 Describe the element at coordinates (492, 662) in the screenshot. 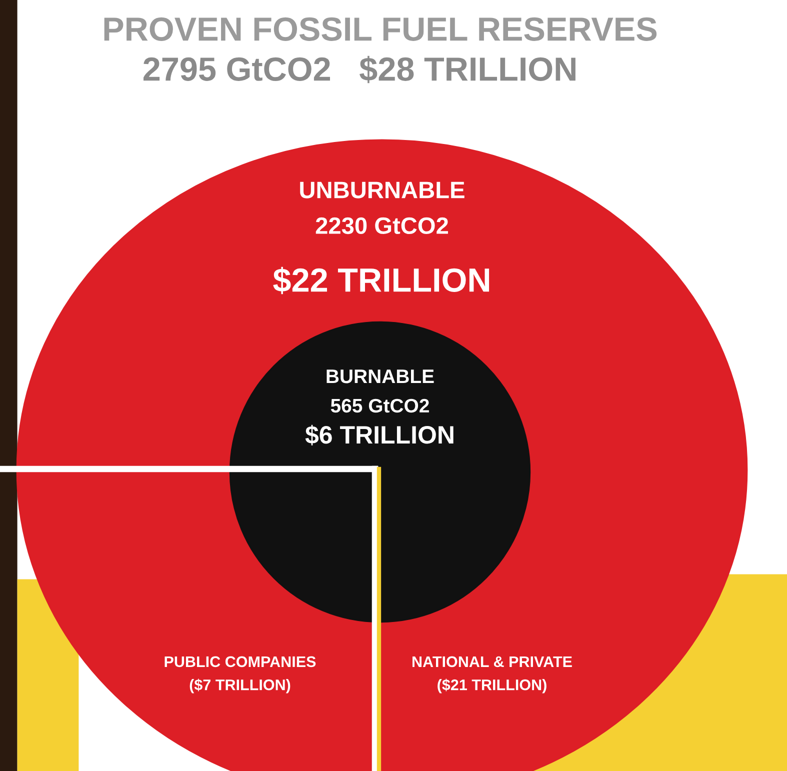

I see `category-label: NATIONAL & PRIVATE` at that location.